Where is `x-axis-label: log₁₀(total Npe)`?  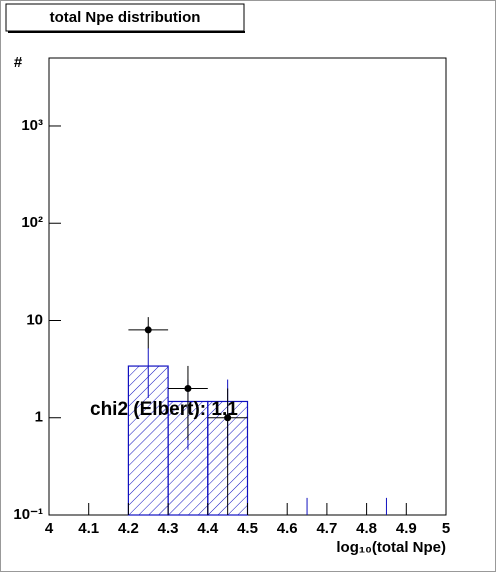
x-axis-label: log₁₀(total Npe) is located at coordinates (391, 547).